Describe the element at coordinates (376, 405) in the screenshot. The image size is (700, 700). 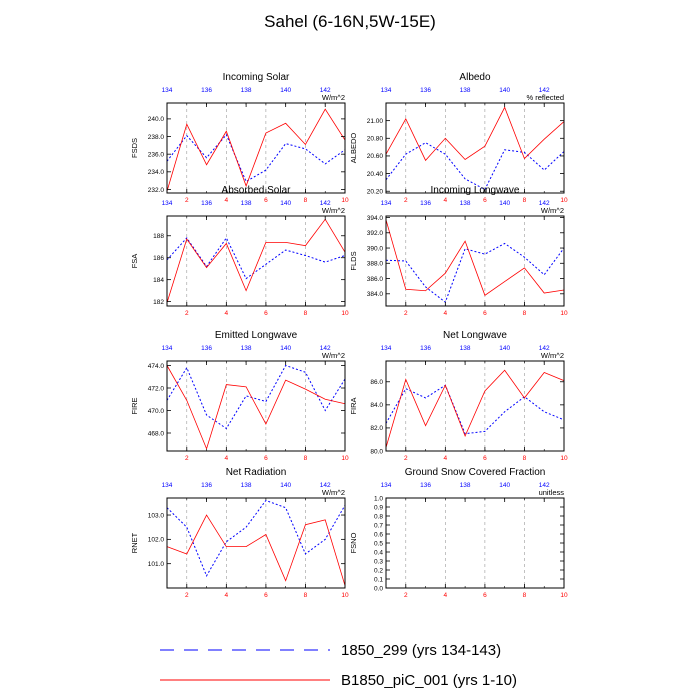
I see `y-tick-label: 84.0` at that location.